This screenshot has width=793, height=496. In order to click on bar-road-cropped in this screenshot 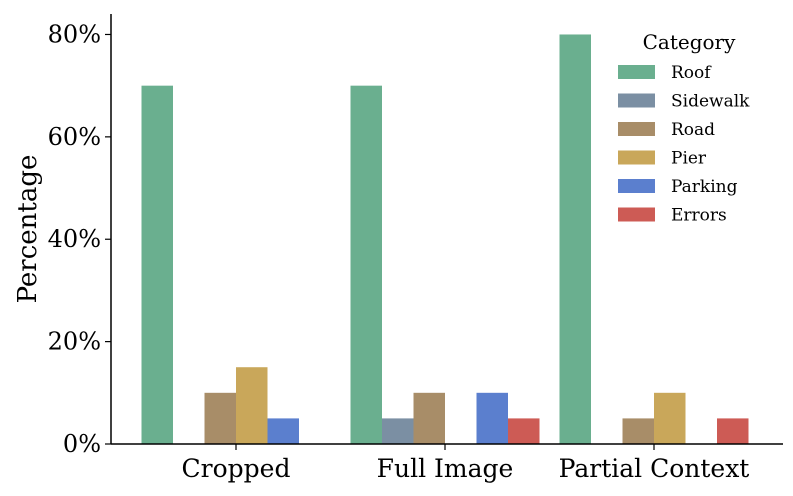, I will do `click(220, 418)`.